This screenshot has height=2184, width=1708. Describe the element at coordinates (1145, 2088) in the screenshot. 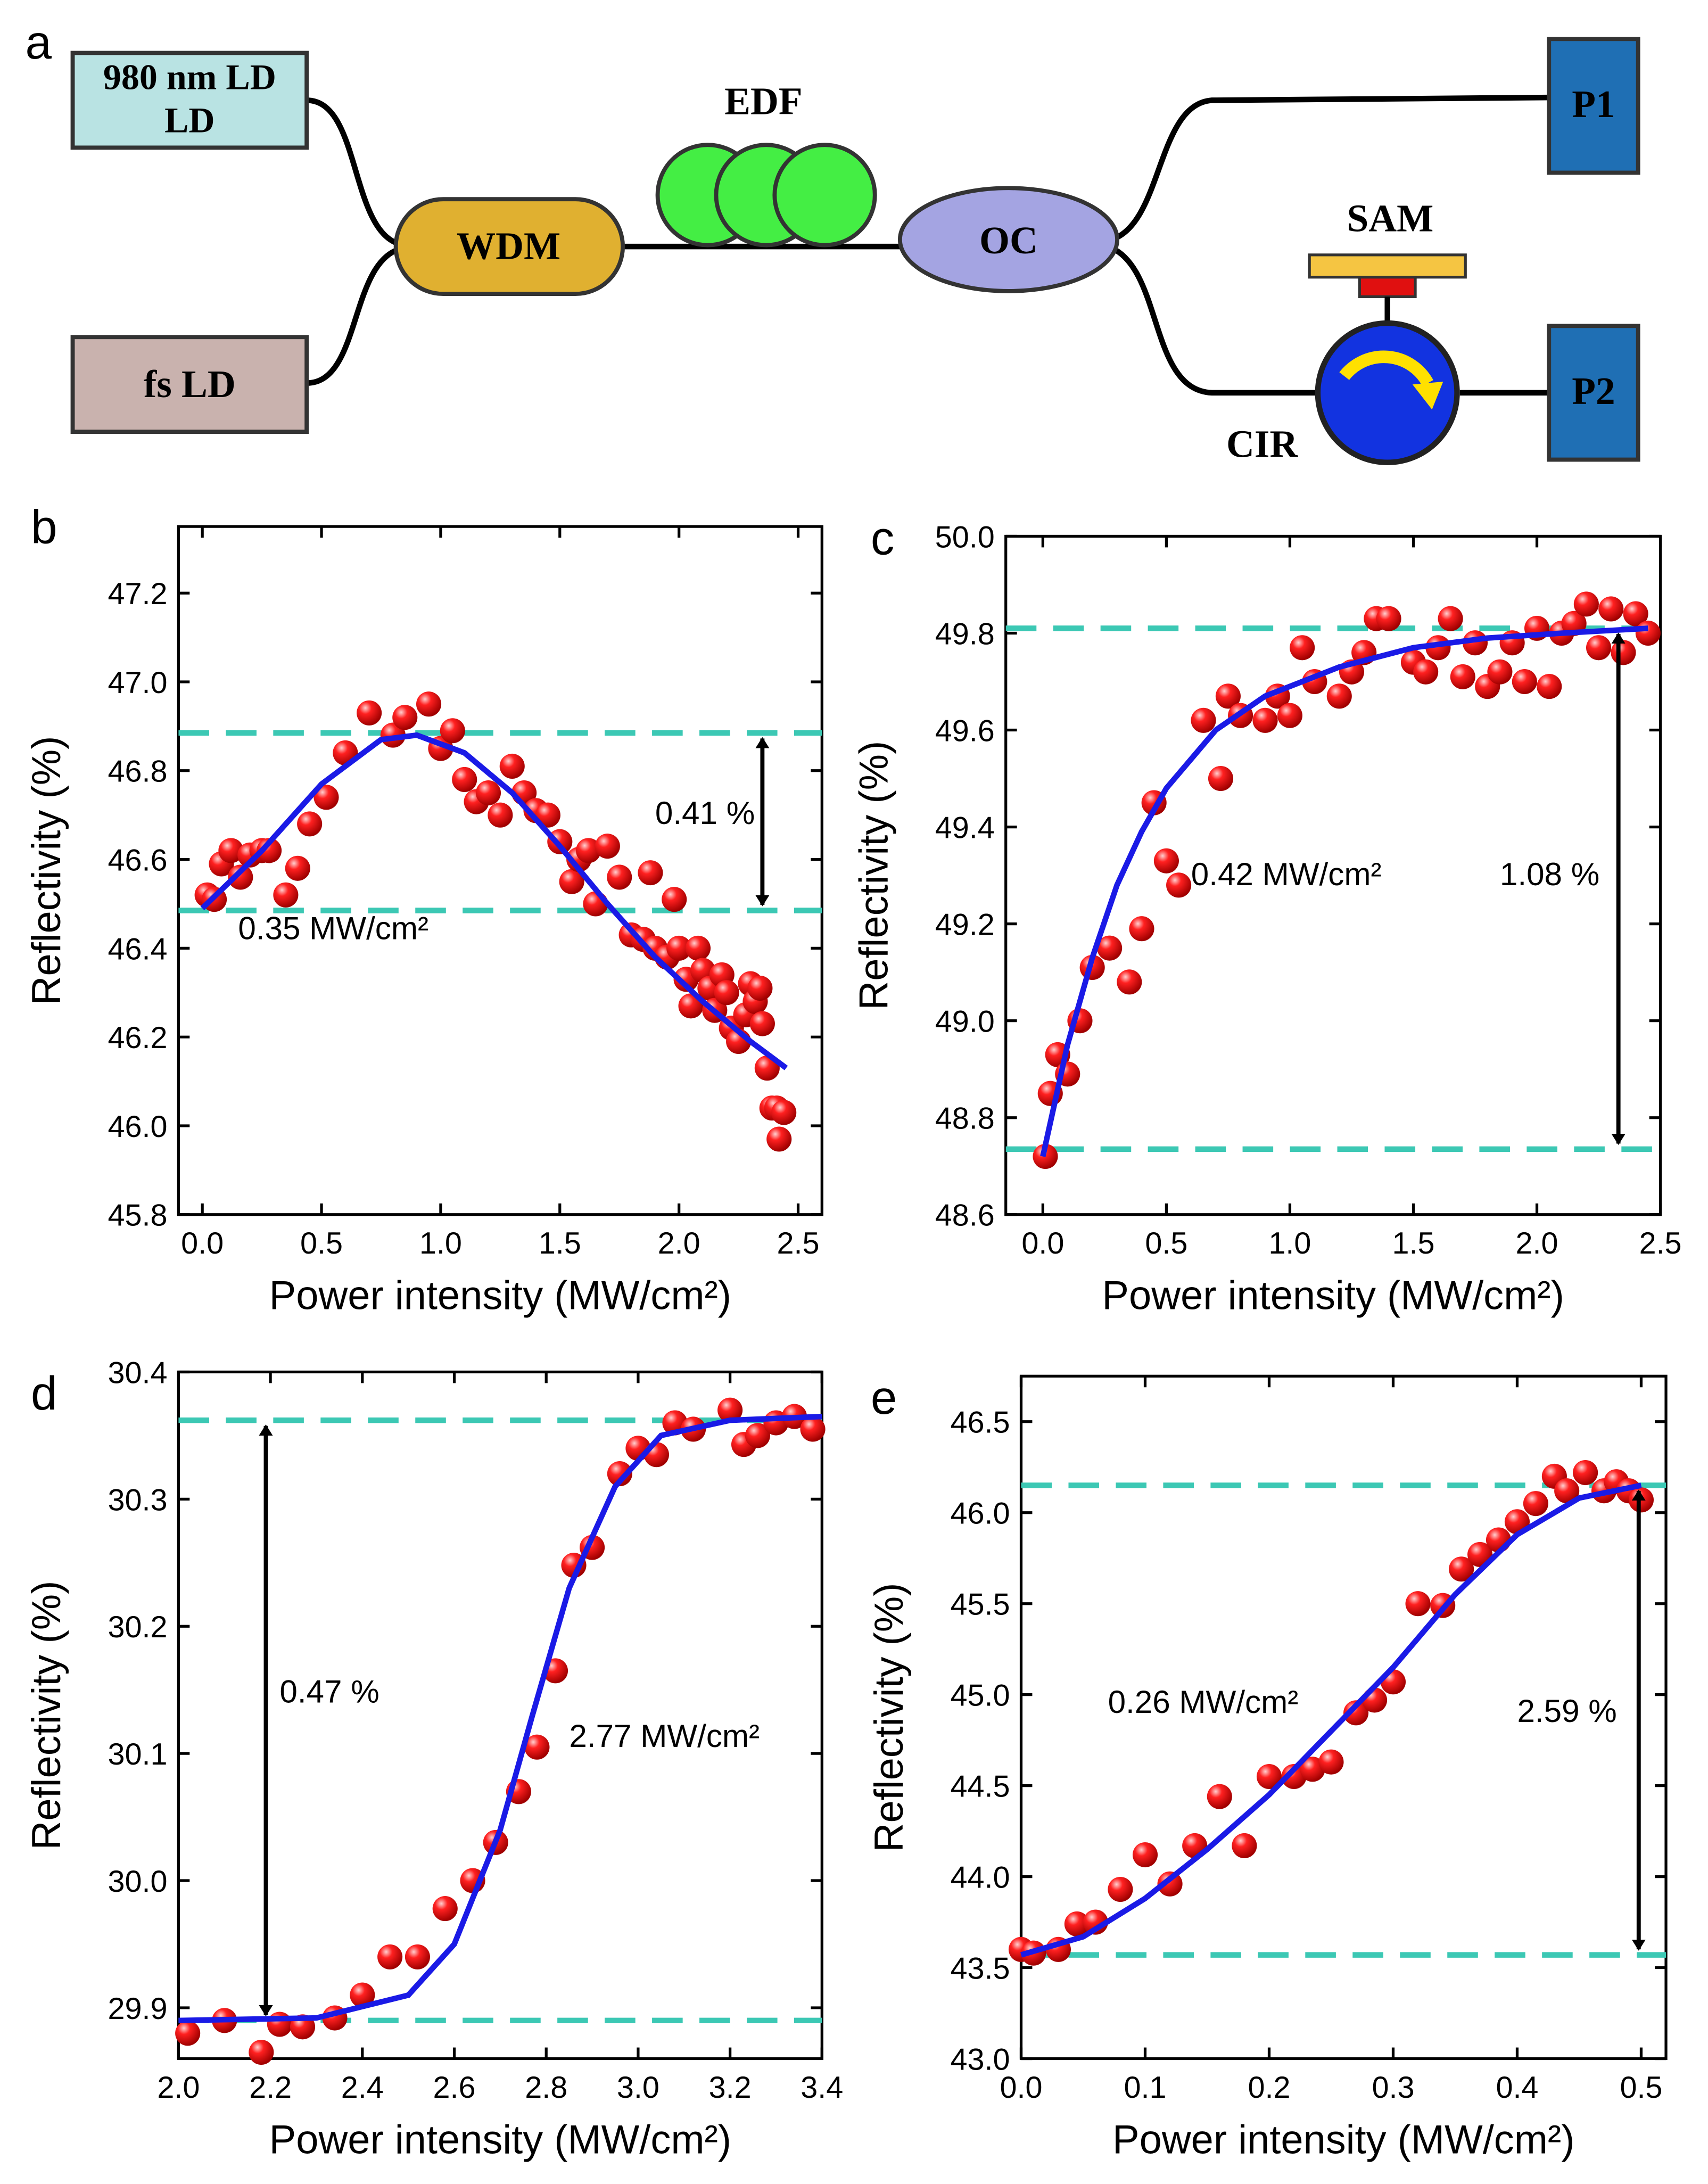

I see `x-tick-label: 0.1` at that location.